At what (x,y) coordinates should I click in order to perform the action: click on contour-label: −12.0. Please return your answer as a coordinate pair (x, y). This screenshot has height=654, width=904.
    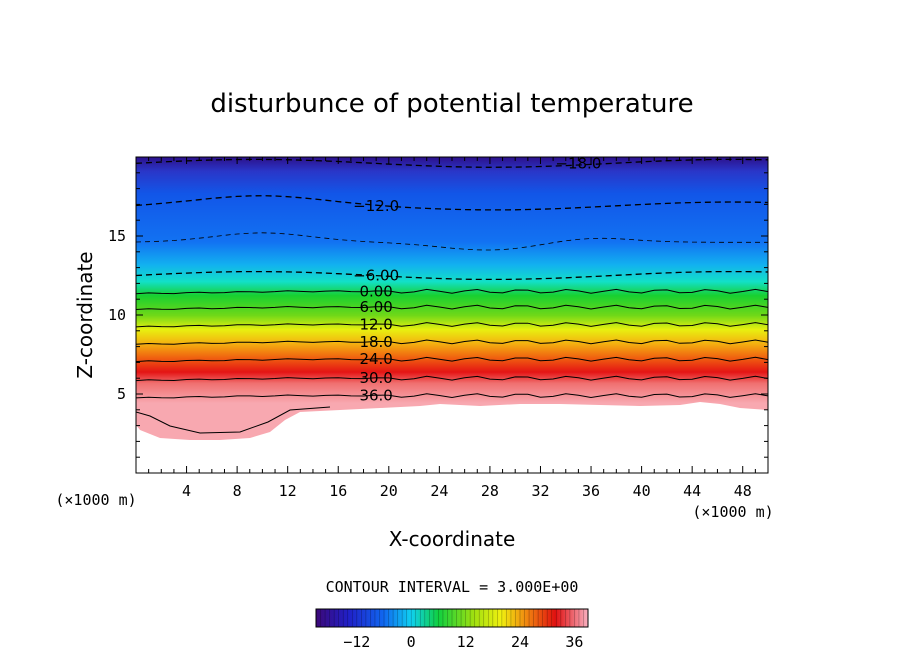
    Looking at the image, I should click on (376, 206).